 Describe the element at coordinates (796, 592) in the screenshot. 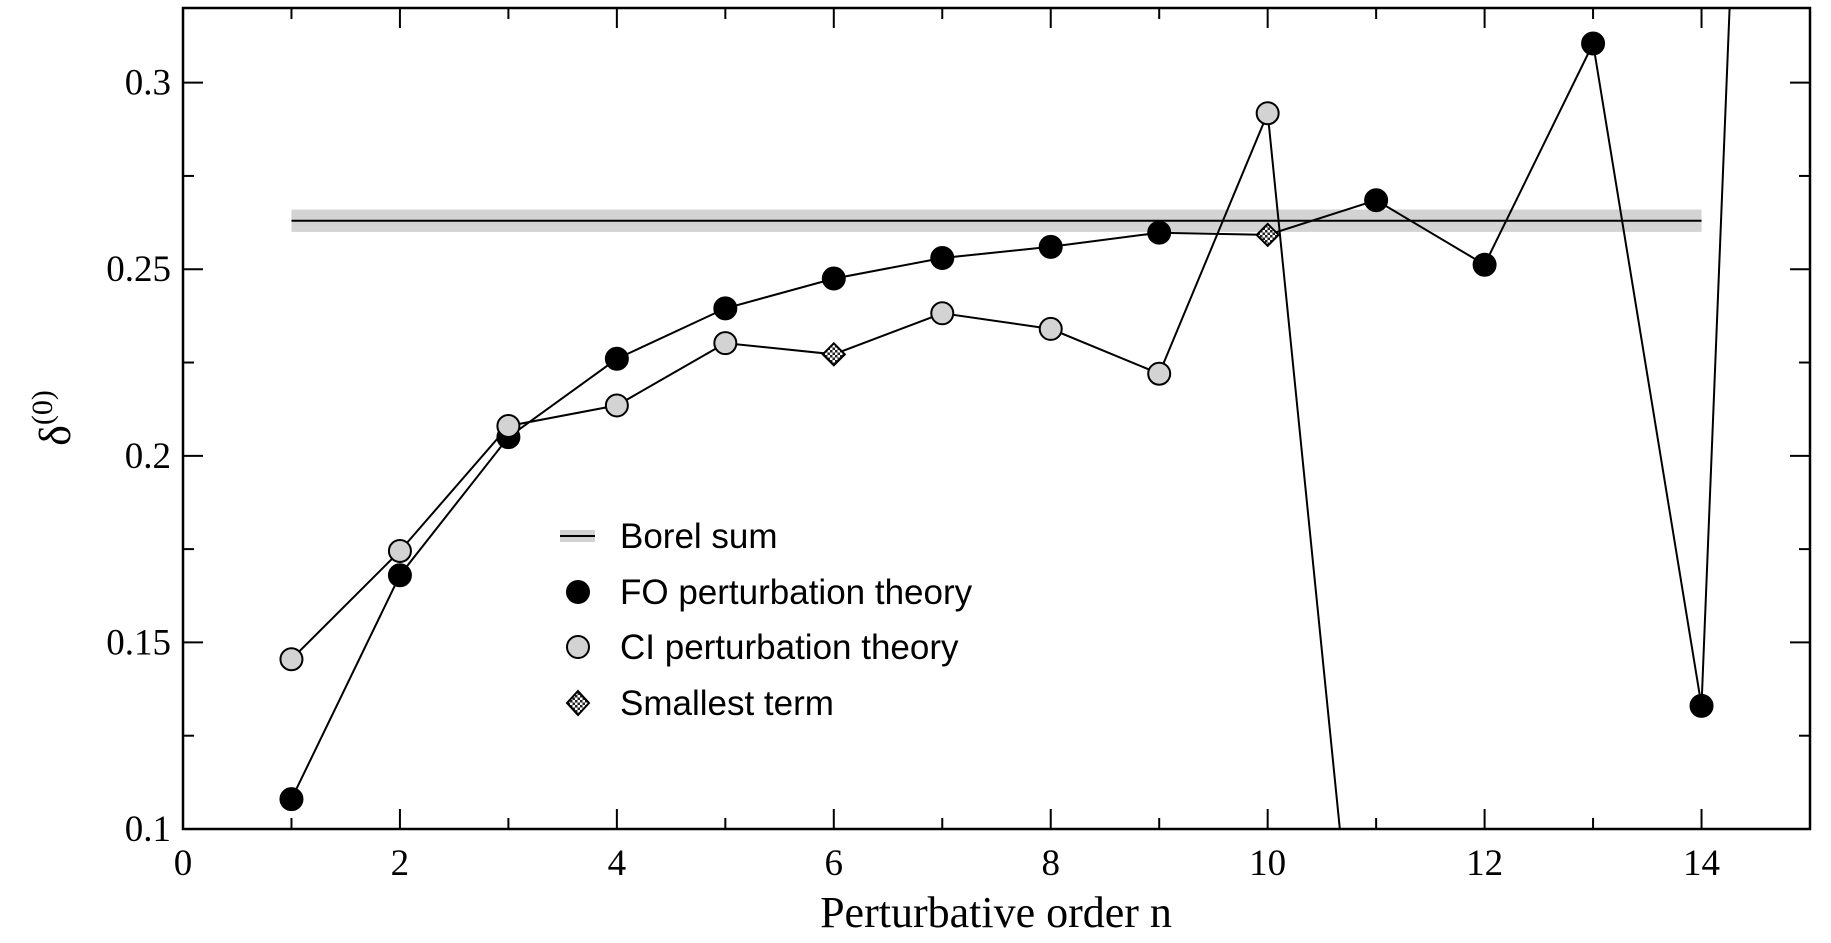

I see `legend-fo-label: FO perturbation theory` at that location.